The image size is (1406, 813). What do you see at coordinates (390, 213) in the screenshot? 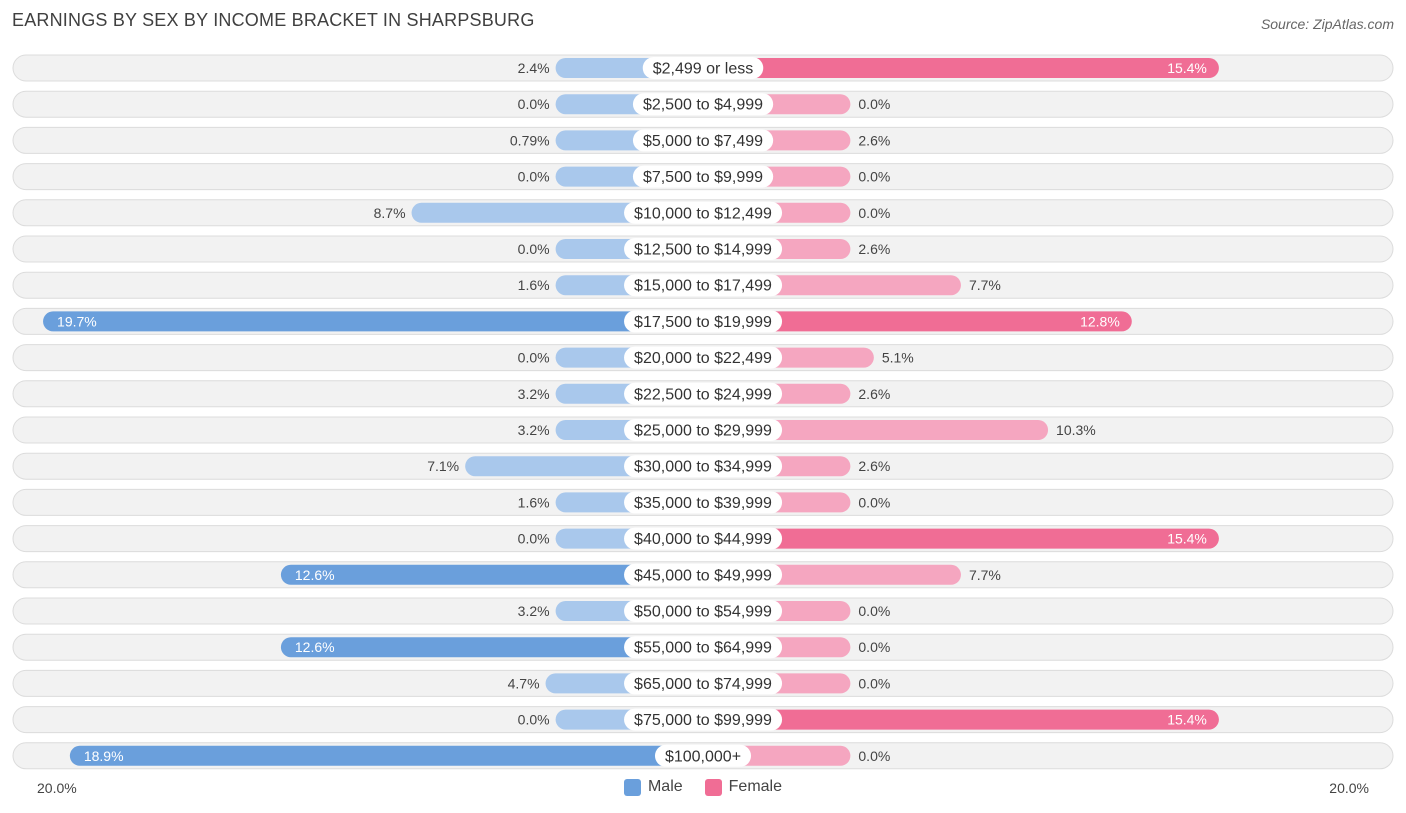
I see `value-label-male: 8.7%` at bounding box center [390, 213].